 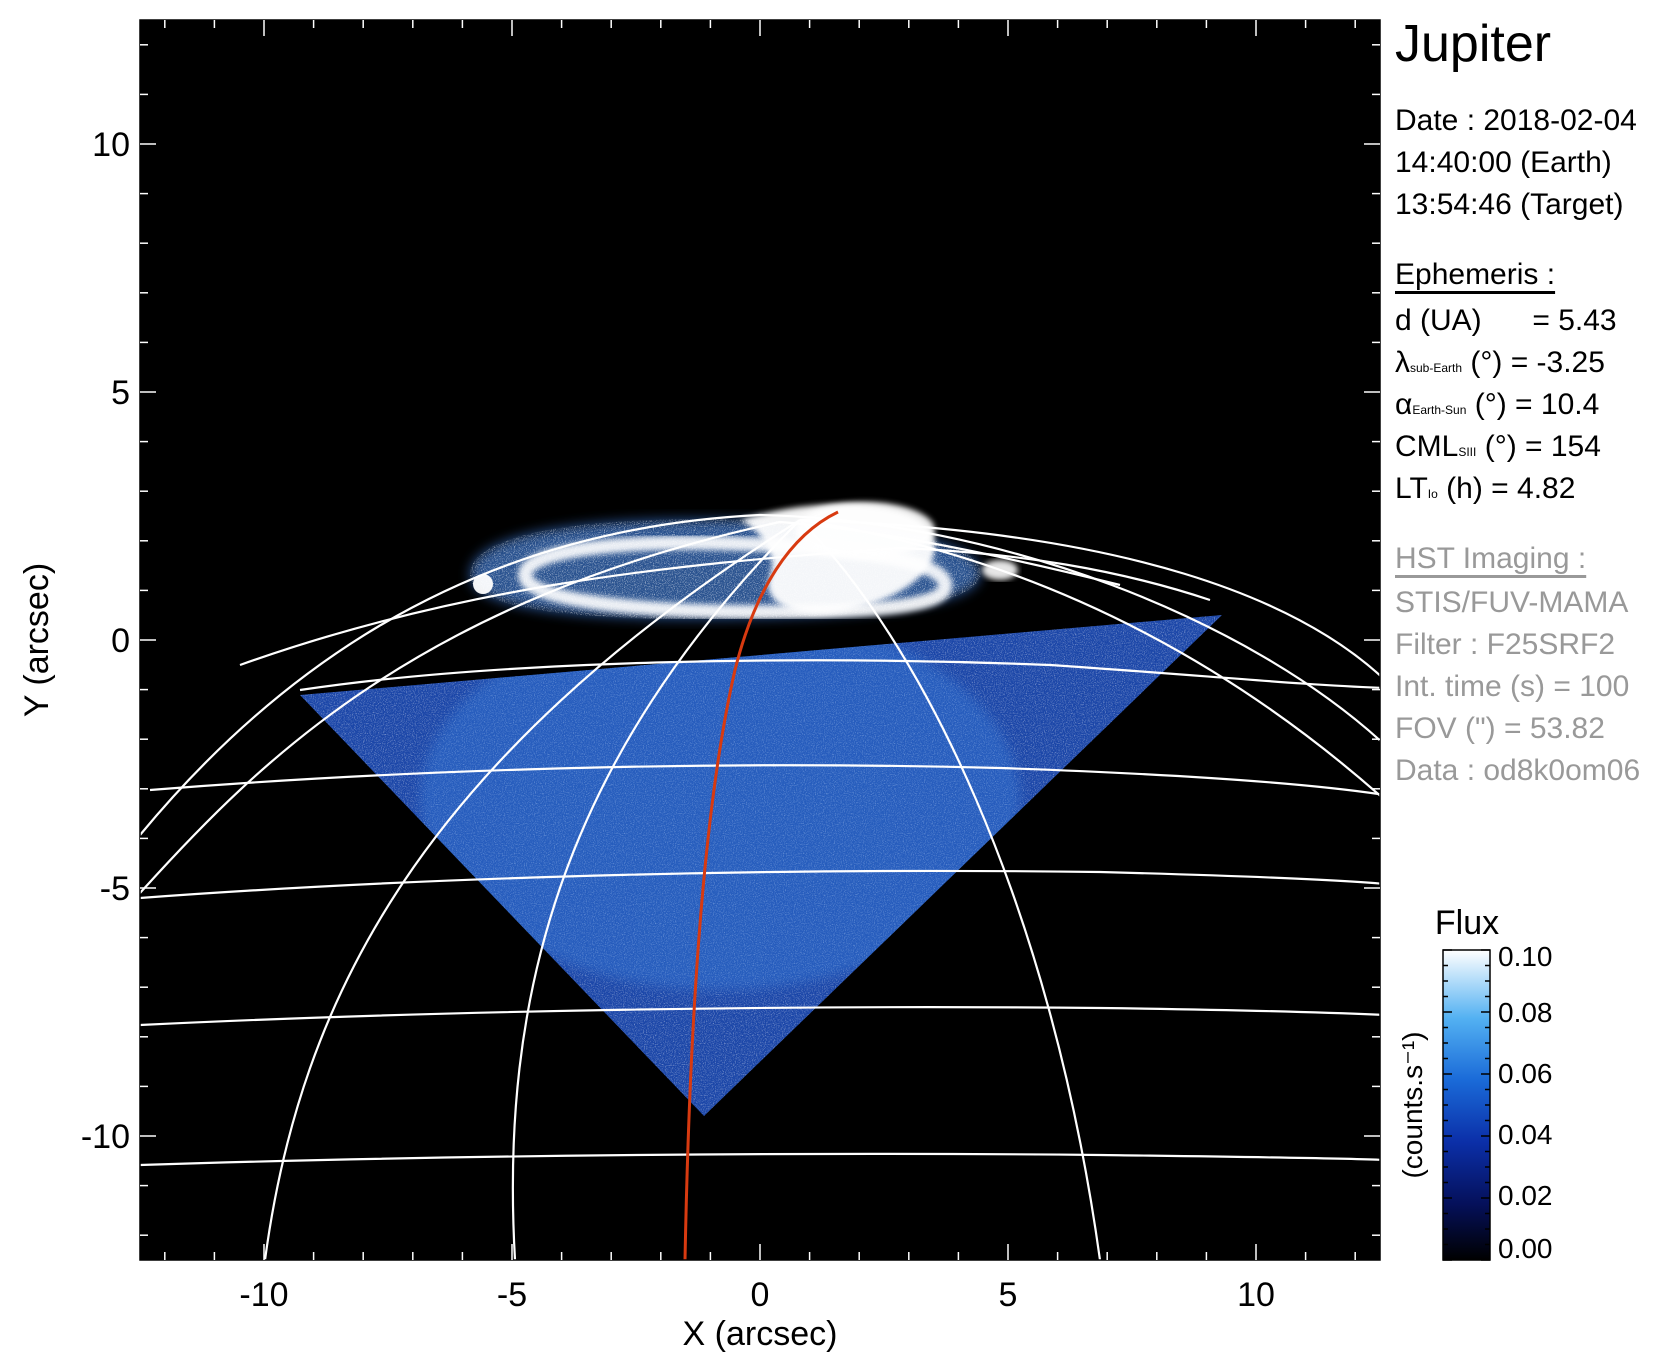 What do you see at coordinates (1525, 1195) in the screenshot?
I see `colorbar-tick-label: 0.02` at bounding box center [1525, 1195].